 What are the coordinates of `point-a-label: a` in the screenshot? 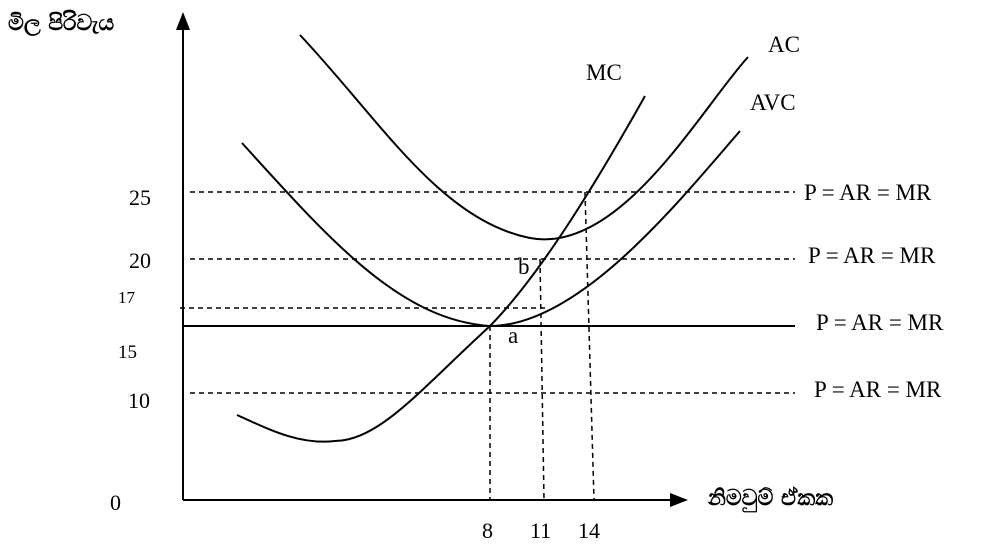 It's located at (513, 335).